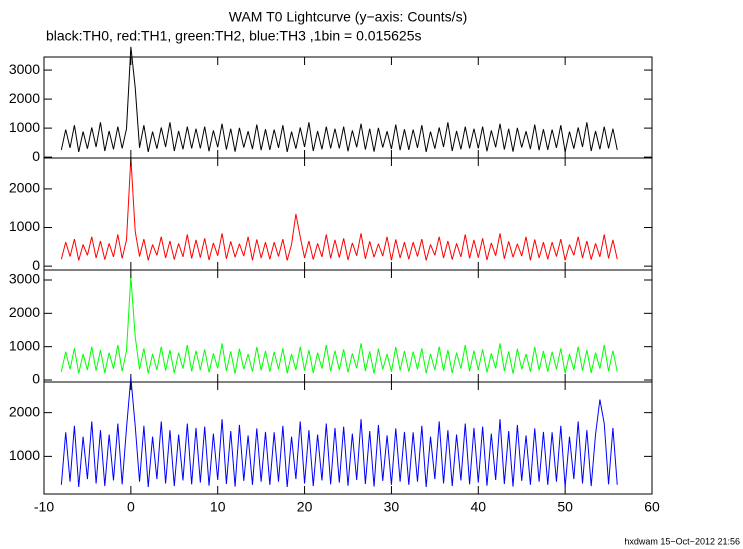 Image resolution: width=743 pixels, height=549 pixels. What do you see at coordinates (348, 17) in the screenshot?
I see `chart-title: WAM T0 Lightcurve (y−axis: Counts/s)` at bounding box center [348, 17].